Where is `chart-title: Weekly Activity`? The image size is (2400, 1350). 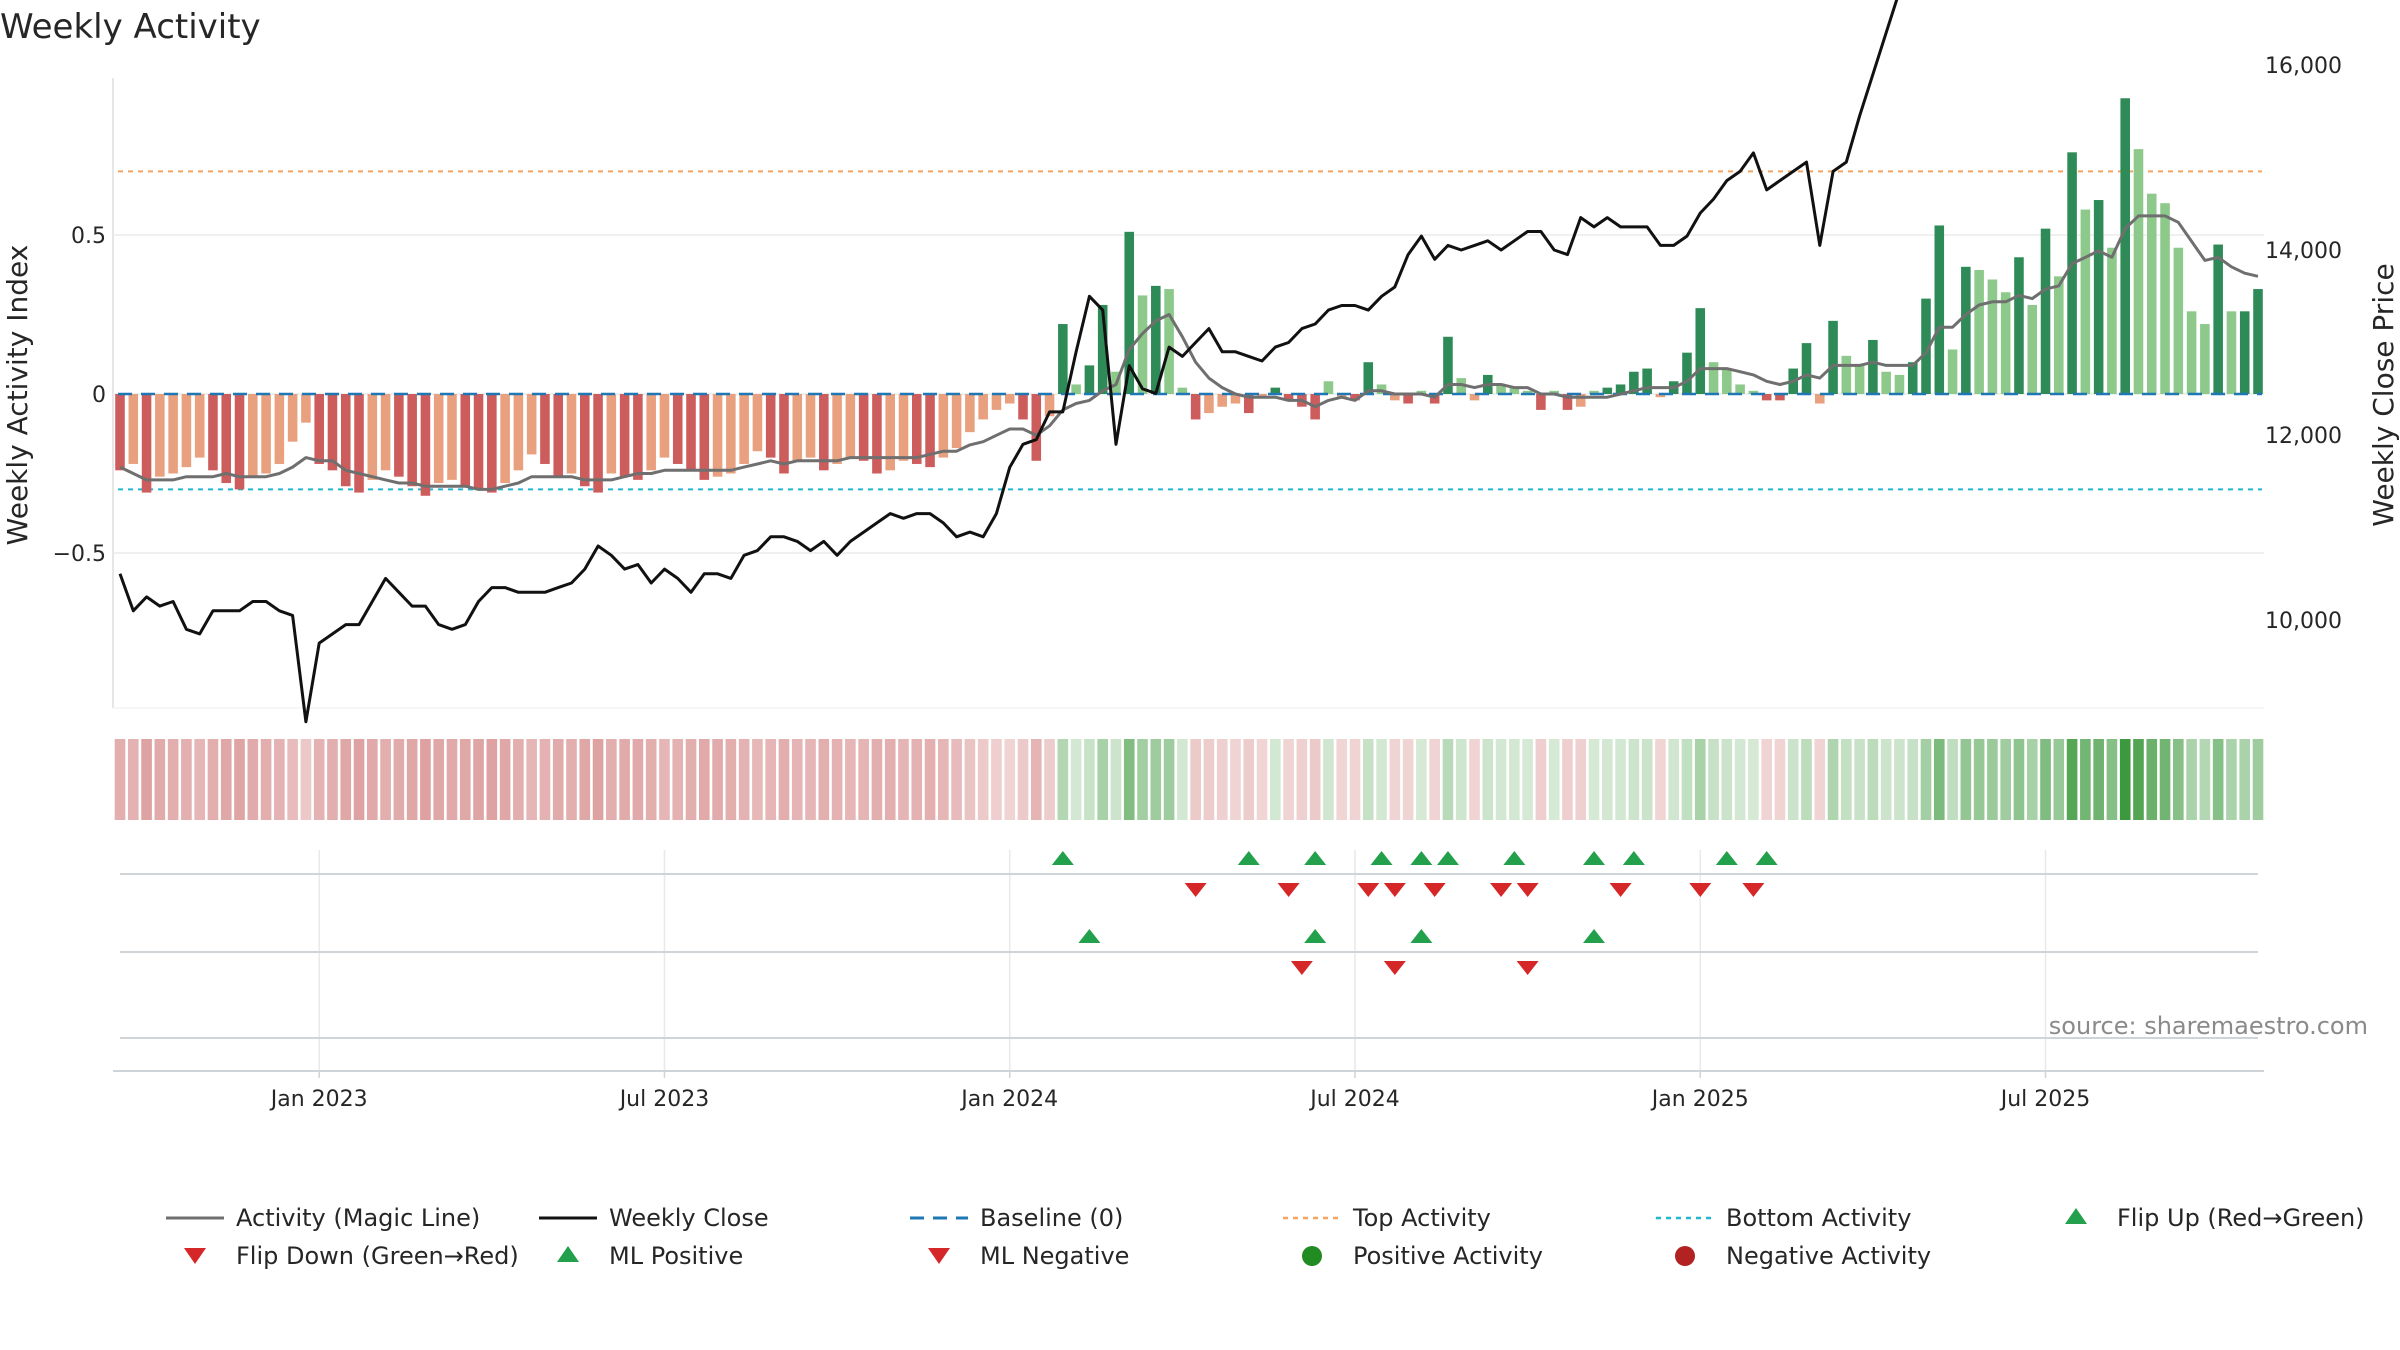
chart-title: Weekly Activity is located at coordinates (130, 27).